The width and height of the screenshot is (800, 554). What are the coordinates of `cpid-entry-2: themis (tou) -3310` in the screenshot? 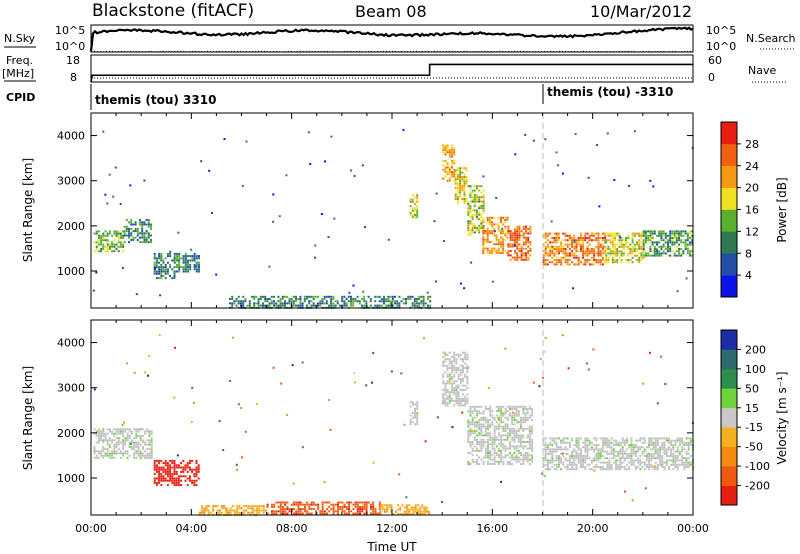 It's located at (610, 92).